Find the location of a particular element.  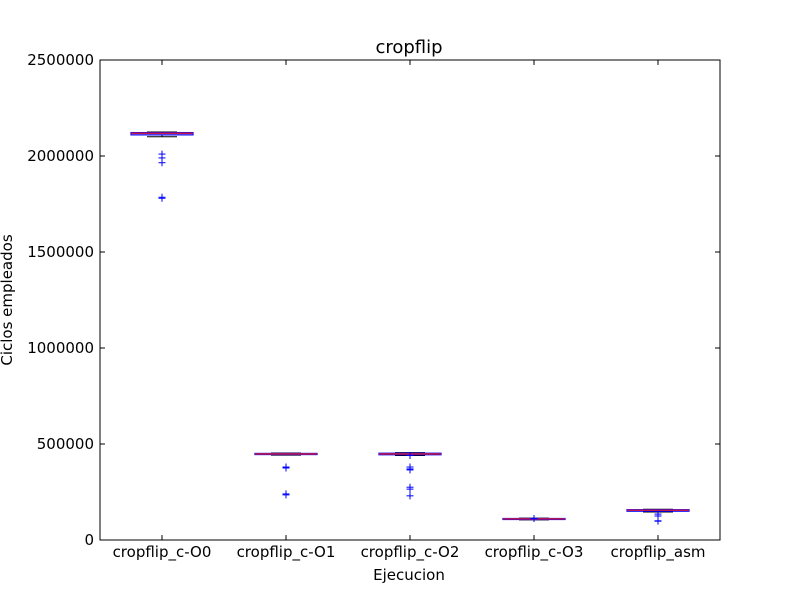

box-group-cropflip_c-O2 is located at coordinates (410, 476).